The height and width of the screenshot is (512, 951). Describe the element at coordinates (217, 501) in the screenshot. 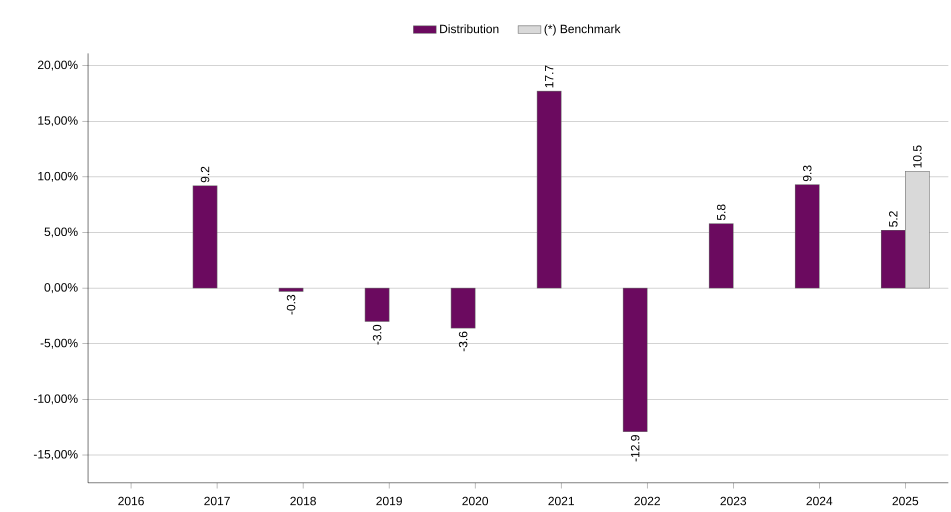

I see `x-tick-label: 2017` at that location.